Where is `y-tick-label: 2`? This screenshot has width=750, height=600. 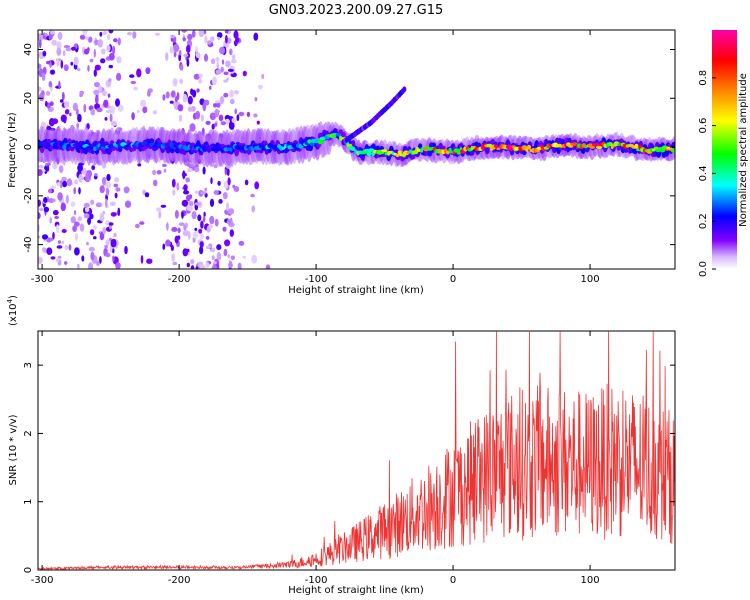 y-tick-label: 2 is located at coordinates (28, 433).